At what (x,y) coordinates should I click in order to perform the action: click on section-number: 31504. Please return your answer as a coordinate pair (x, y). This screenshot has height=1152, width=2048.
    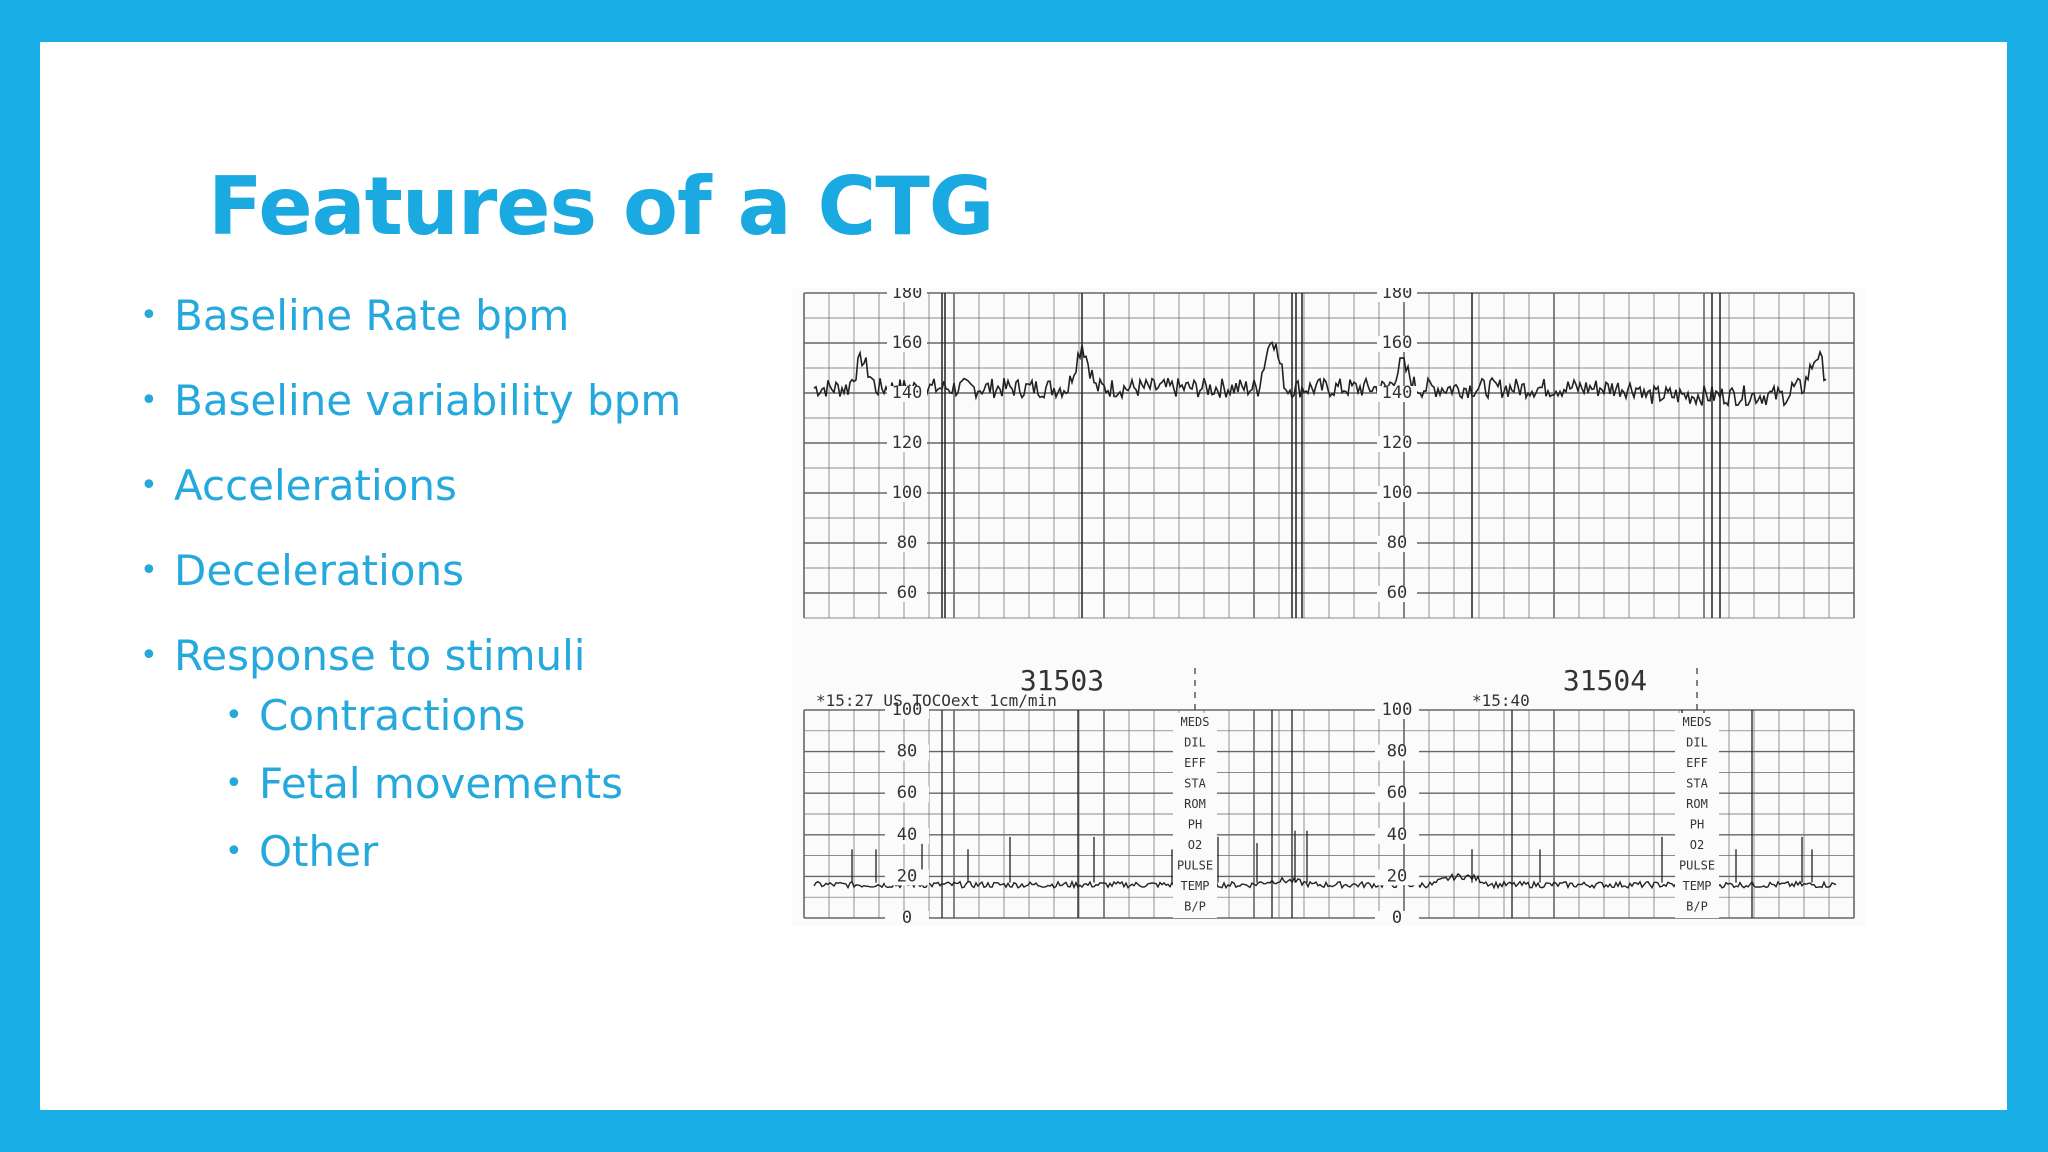
    Looking at the image, I should click on (1605, 680).